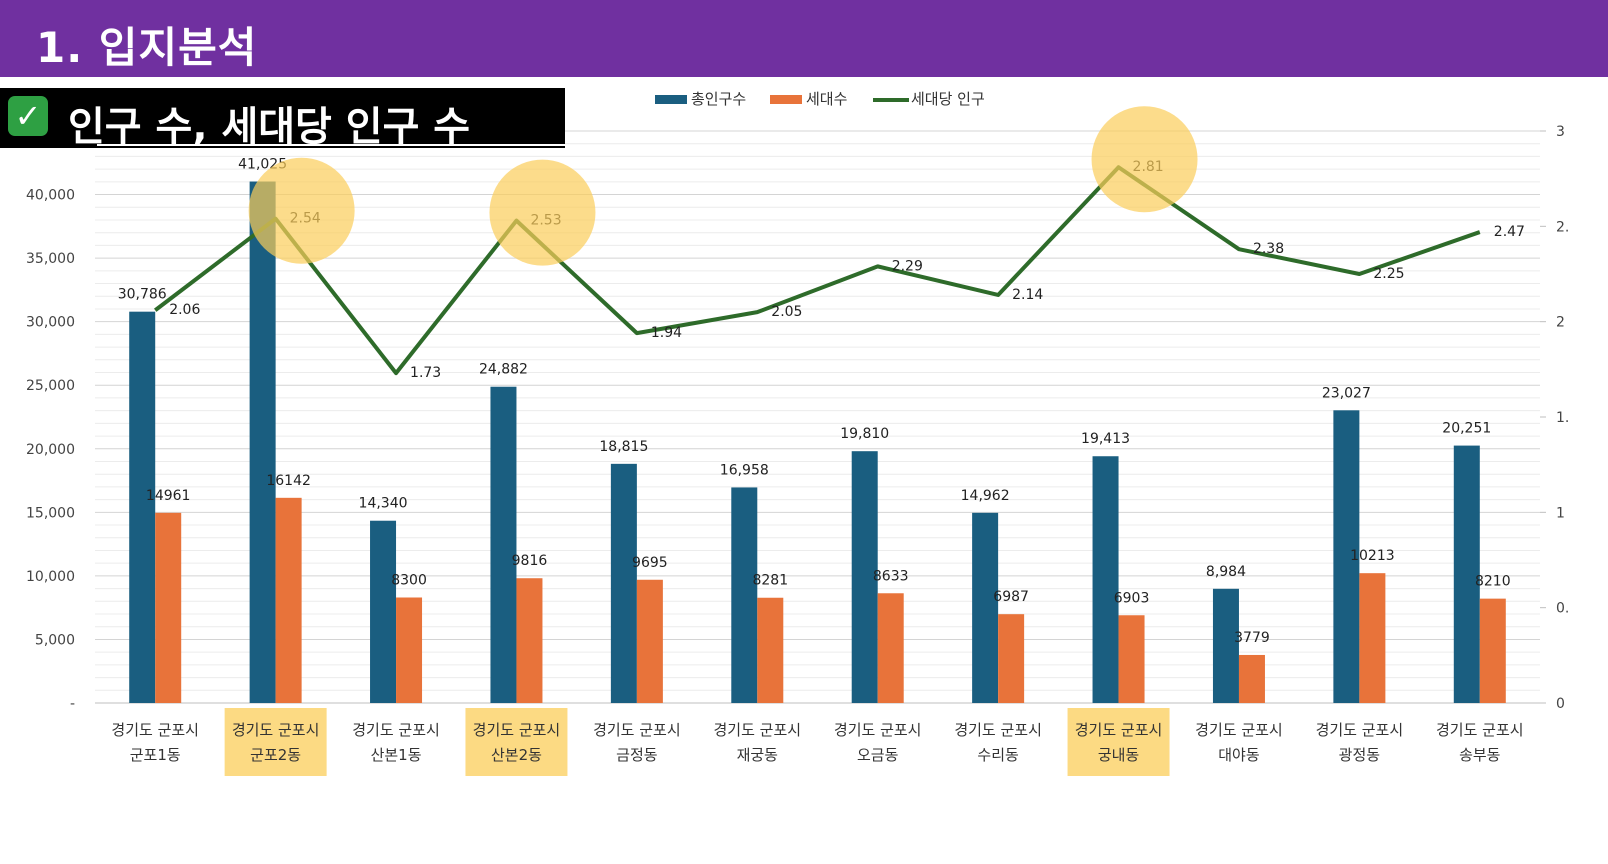 This screenshot has width=1608, height=864. What do you see at coordinates (275, 755) in the screenshot?
I see `x-tick-label-dong: 군포2동` at bounding box center [275, 755].